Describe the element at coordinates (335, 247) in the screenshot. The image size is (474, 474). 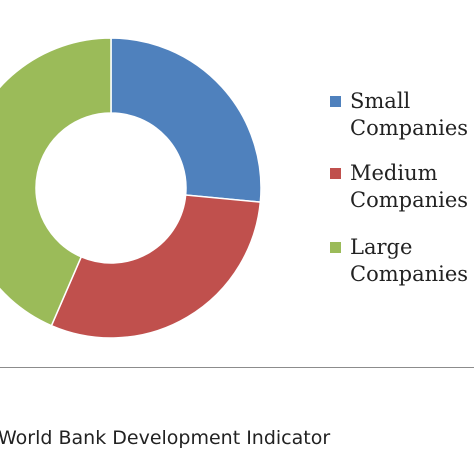
I see `legend-swatch-large` at that location.